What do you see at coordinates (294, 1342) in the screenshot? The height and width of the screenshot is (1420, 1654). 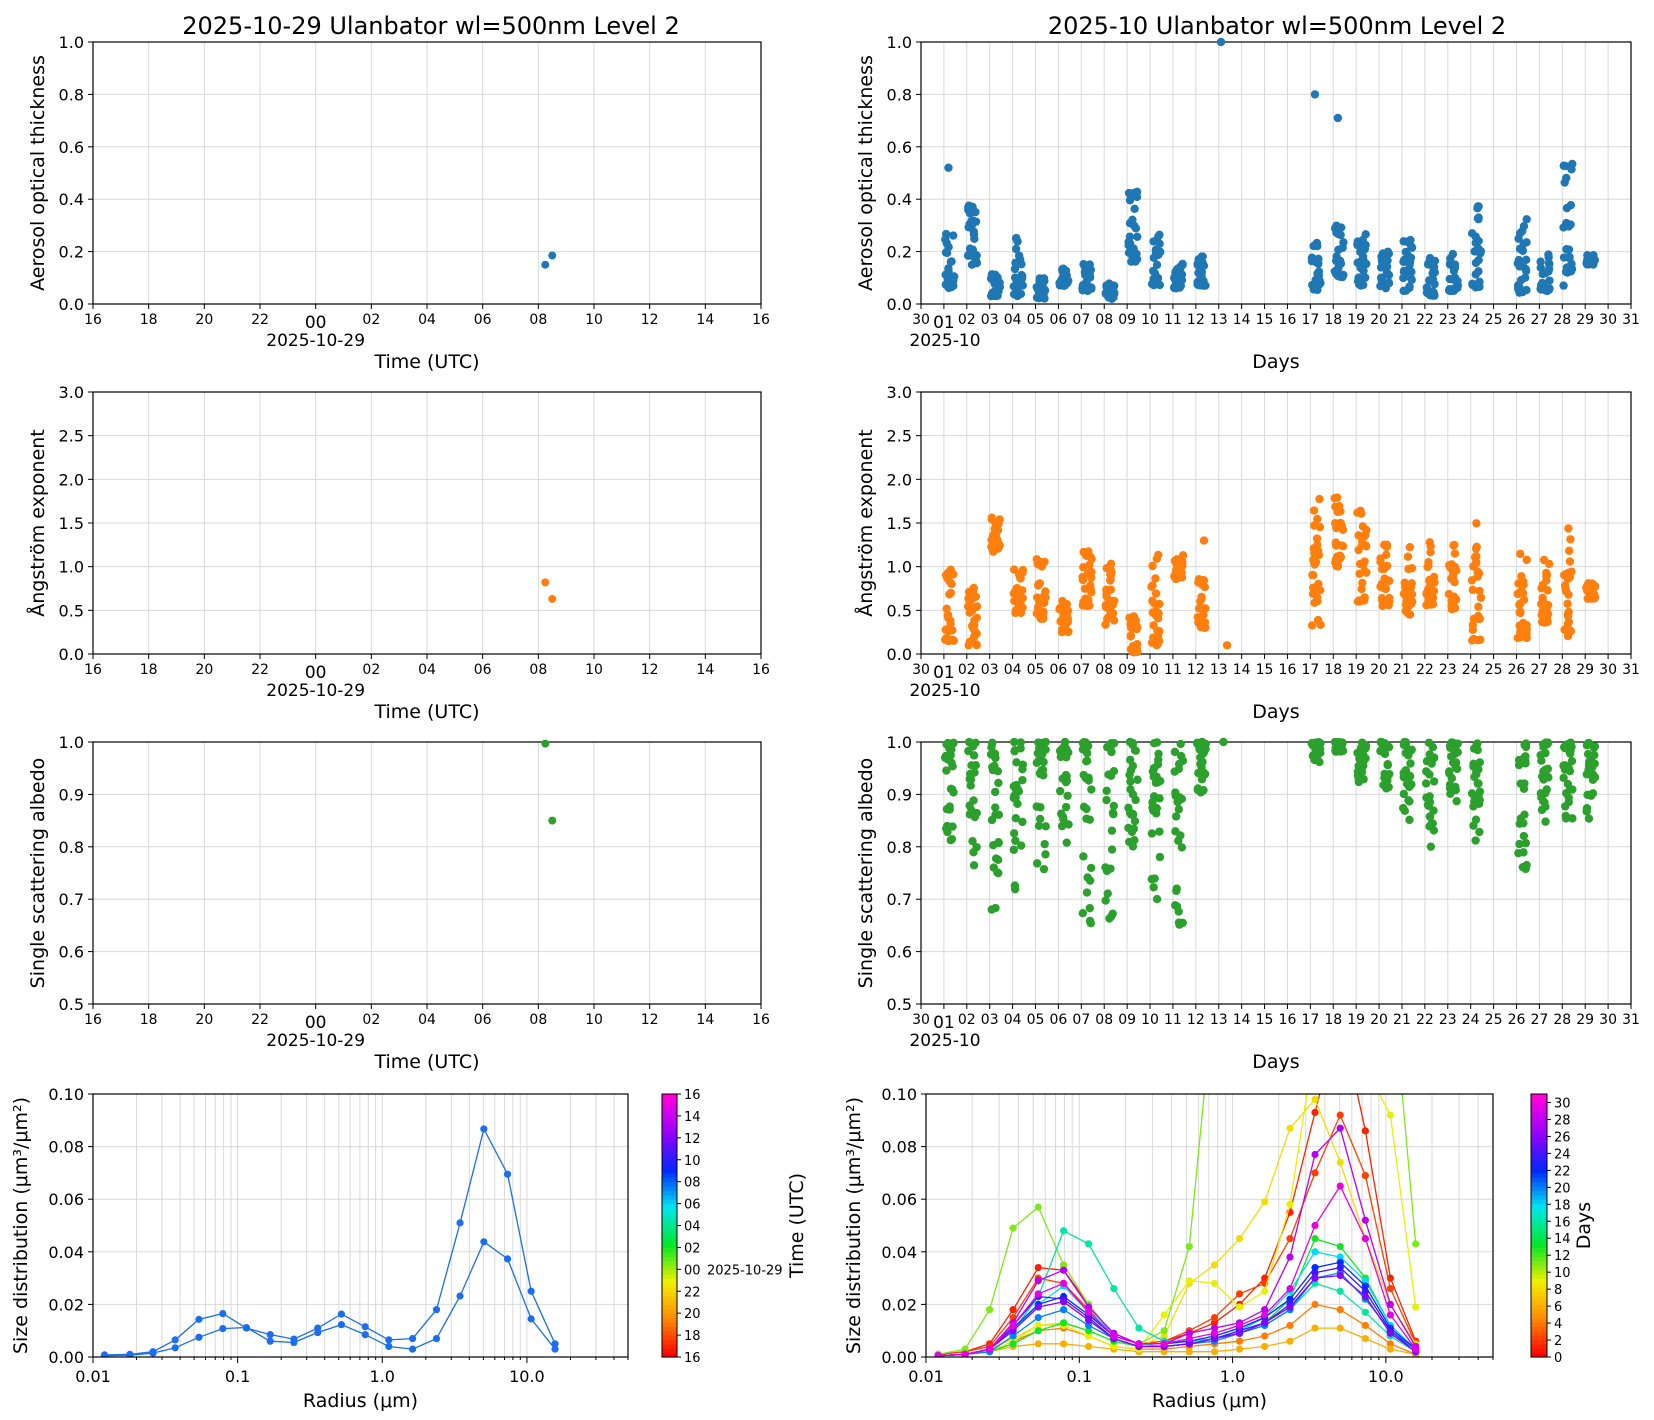 I see `daily-size-series-point` at bounding box center [294, 1342].